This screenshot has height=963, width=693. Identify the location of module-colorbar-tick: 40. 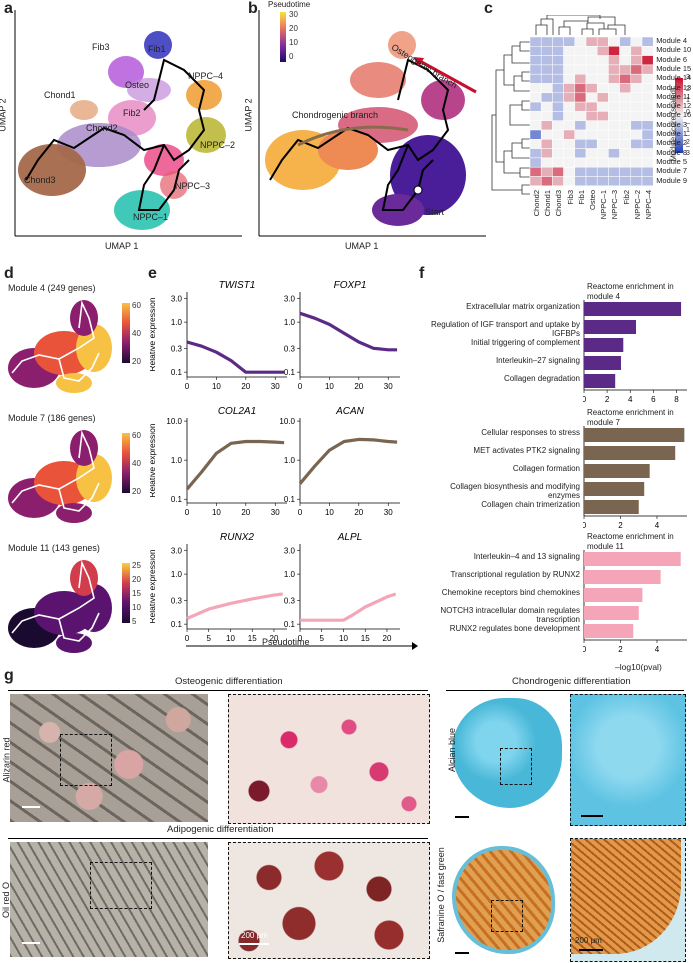
(136, 333).